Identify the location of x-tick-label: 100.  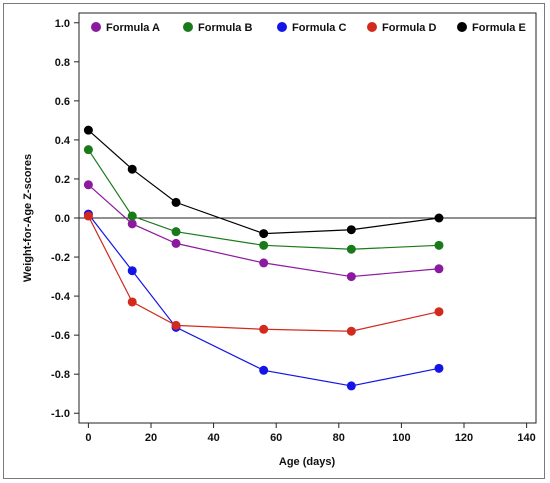
(401, 438).